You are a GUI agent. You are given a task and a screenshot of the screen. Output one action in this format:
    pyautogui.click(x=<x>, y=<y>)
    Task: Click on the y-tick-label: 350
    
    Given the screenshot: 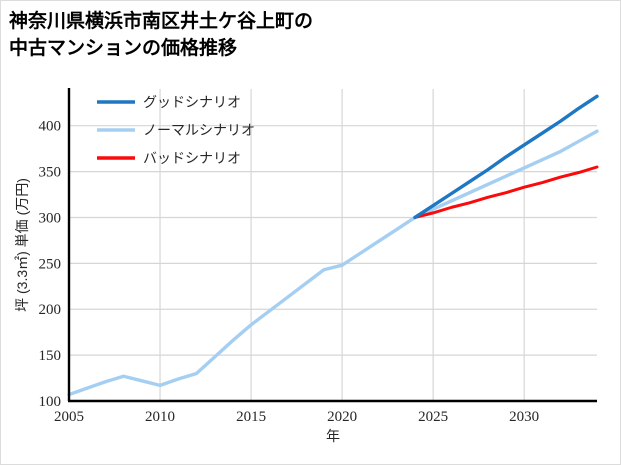 What is the action you would take?
    pyautogui.click(x=50, y=173)
    